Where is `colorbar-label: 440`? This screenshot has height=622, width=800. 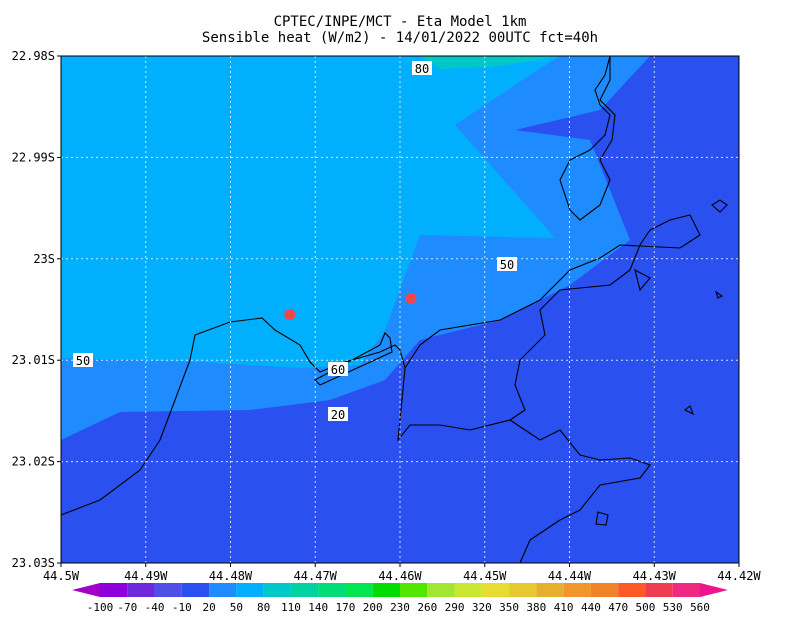
colorbar-label: 440 is located at coordinates (591, 607).